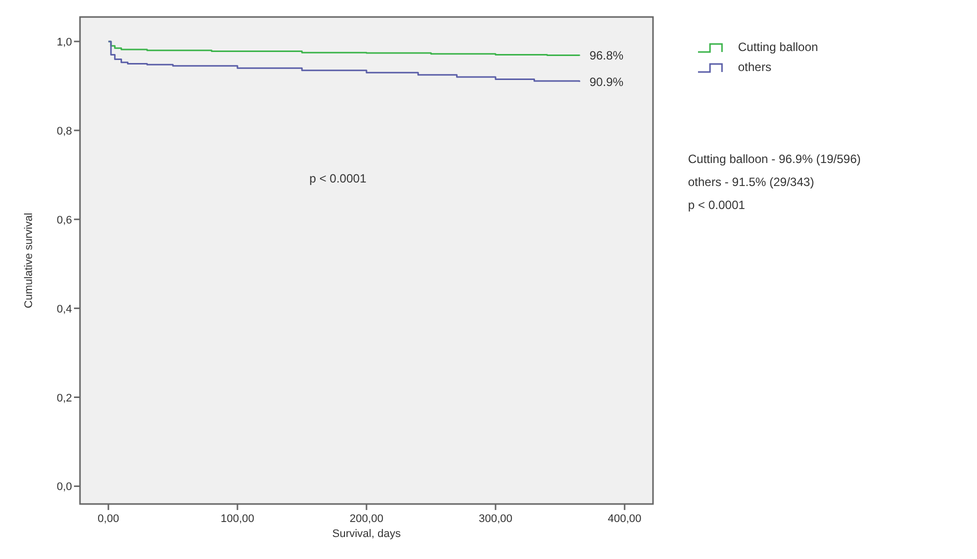 The height and width of the screenshot is (559, 977). I want to click on text: p < 0.0001, so click(717, 205).